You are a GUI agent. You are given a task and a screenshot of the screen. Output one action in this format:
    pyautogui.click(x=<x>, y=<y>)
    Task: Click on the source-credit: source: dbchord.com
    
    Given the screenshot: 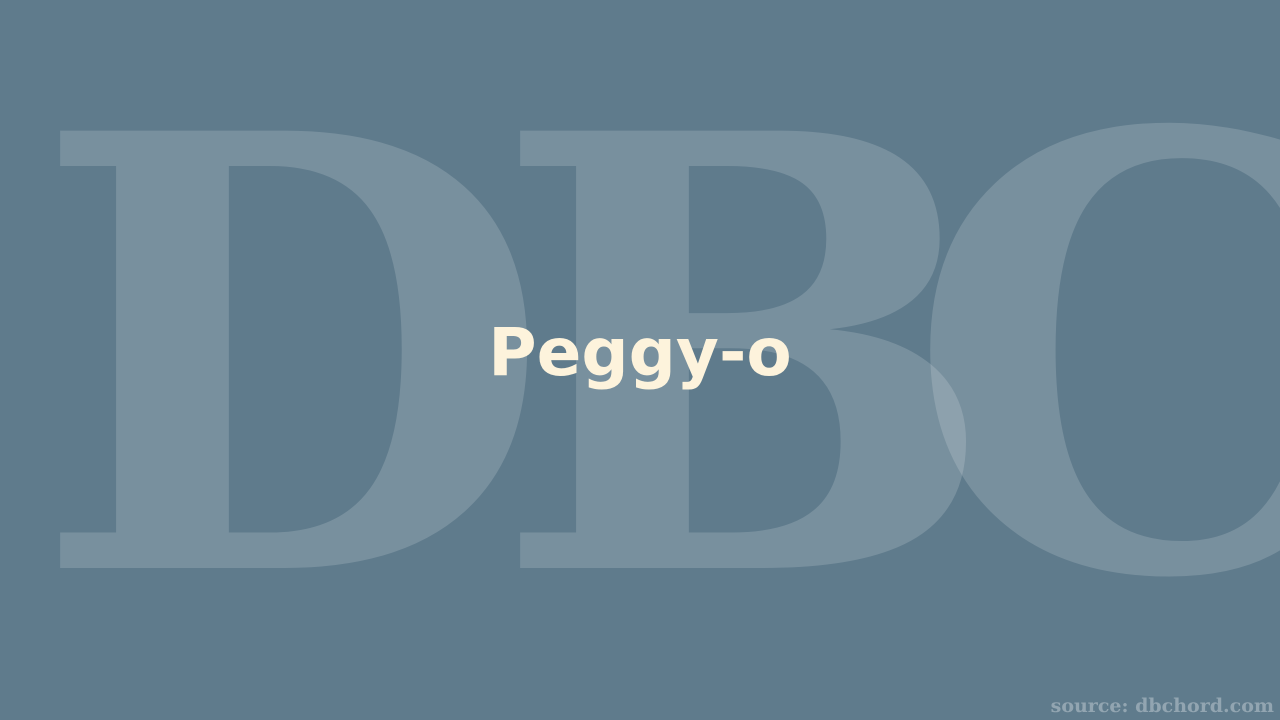 What is the action you would take?
    pyautogui.click(x=1162, y=706)
    